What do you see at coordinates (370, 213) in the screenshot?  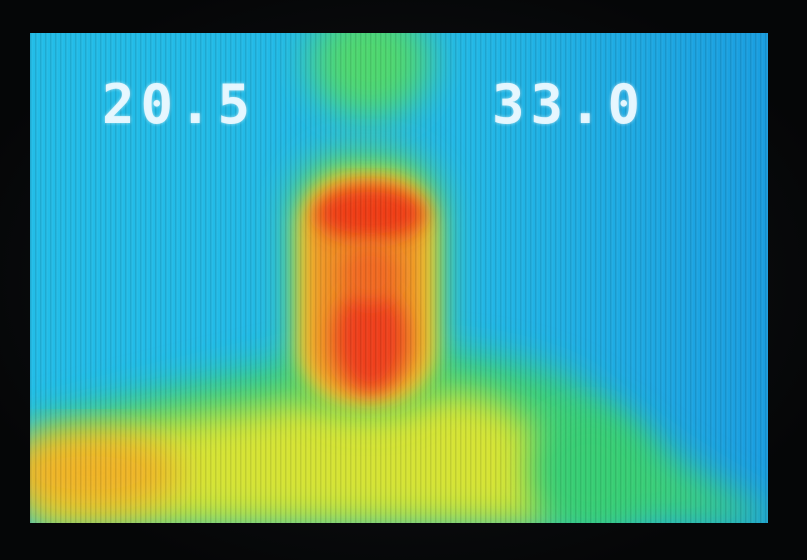 I see `hot-spot-top` at bounding box center [370, 213].